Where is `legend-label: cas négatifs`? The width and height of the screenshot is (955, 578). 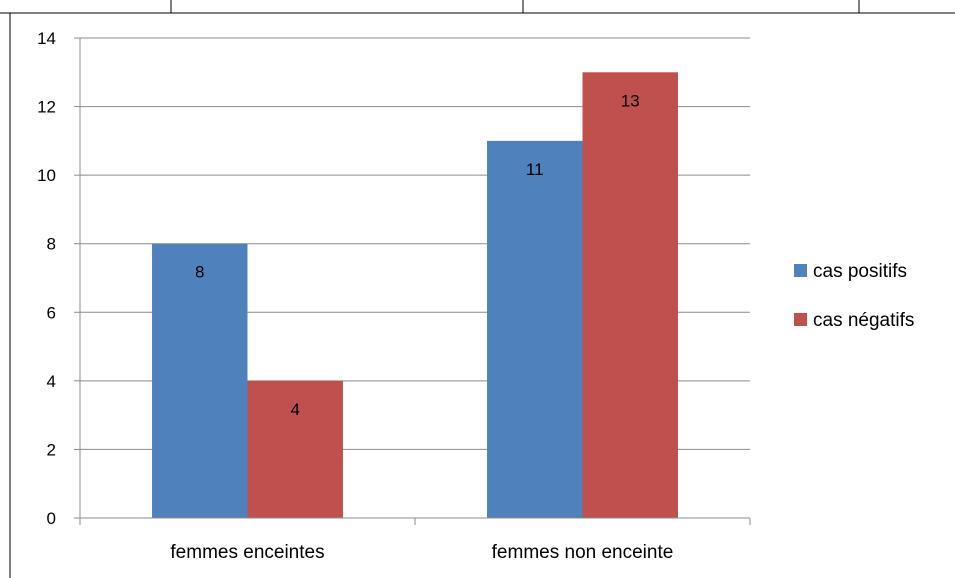
legend-label: cas négatifs is located at coordinates (863, 320).